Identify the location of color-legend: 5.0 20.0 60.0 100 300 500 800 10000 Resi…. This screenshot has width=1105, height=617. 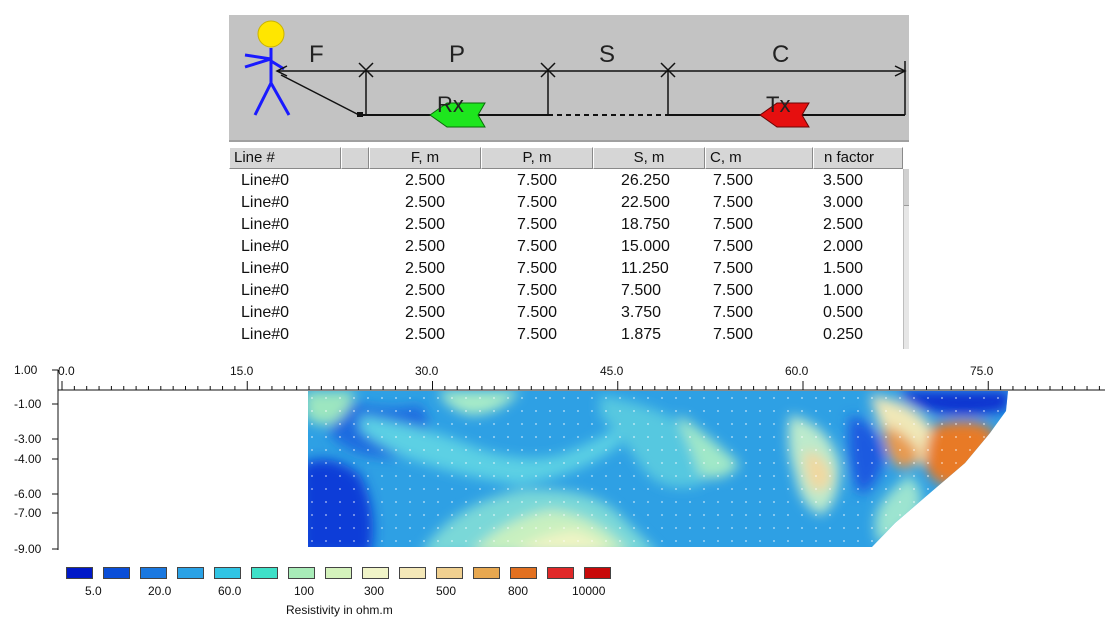
(376, 592).